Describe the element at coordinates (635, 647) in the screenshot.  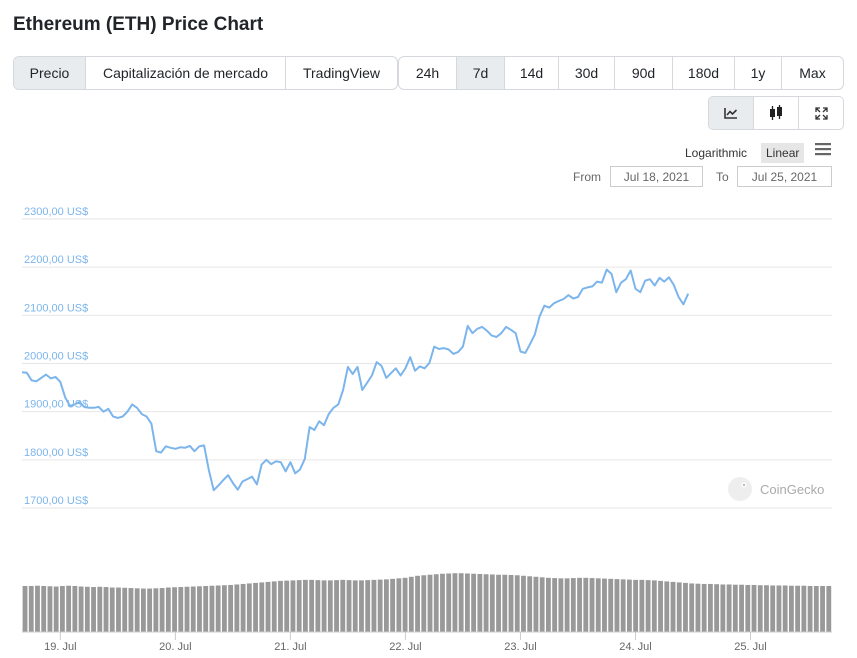
I see `x-tick-label: 24. Jul` at that location.